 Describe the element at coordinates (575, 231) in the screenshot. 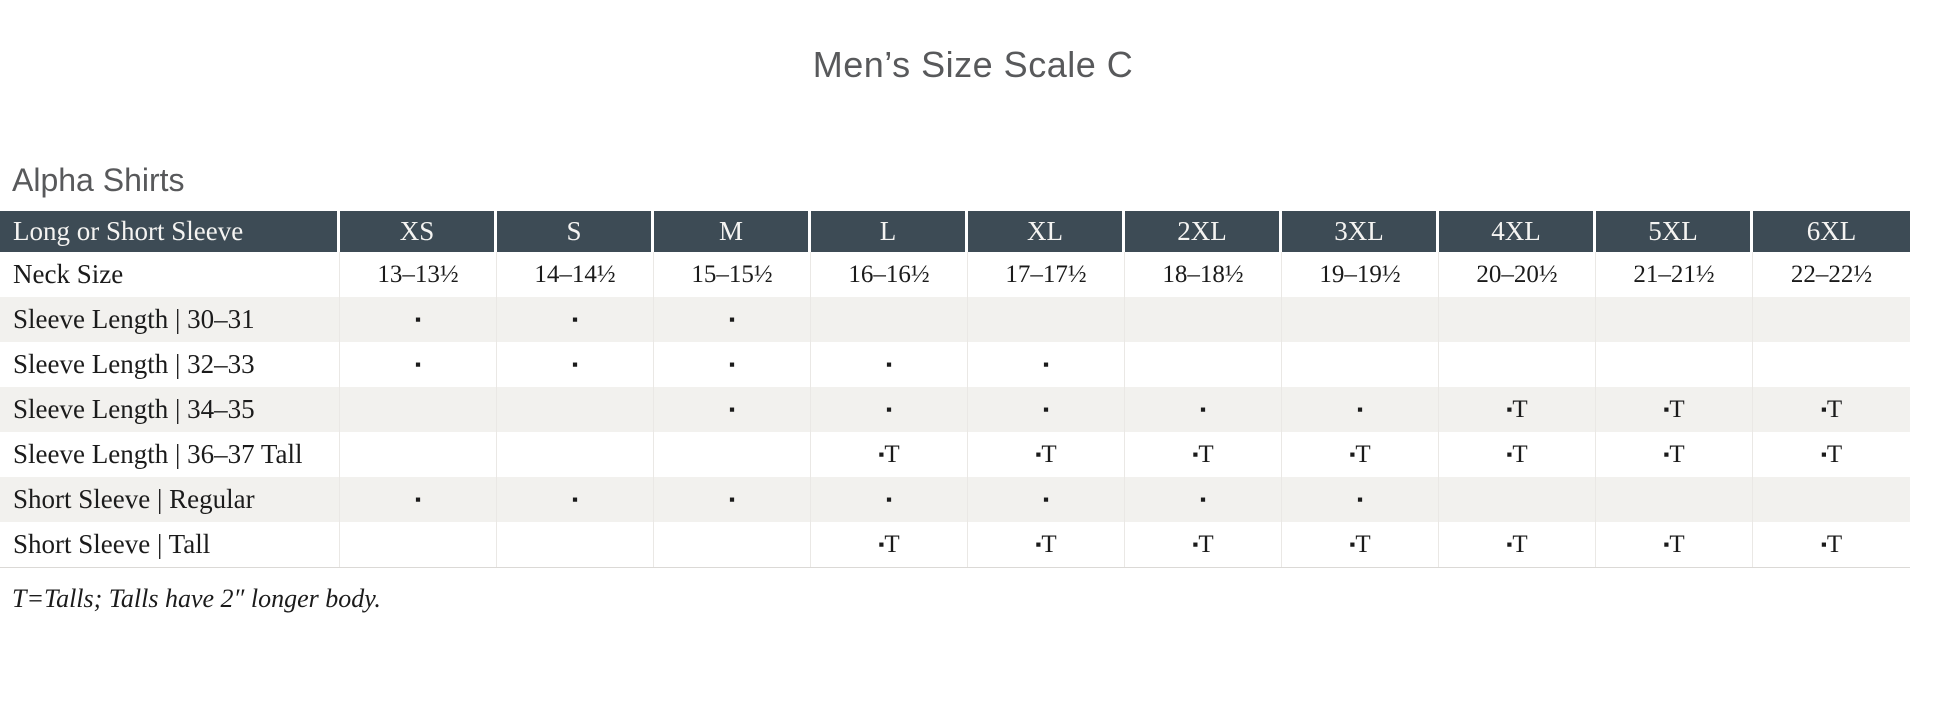

I see `column-header-size-s: S` at that location.